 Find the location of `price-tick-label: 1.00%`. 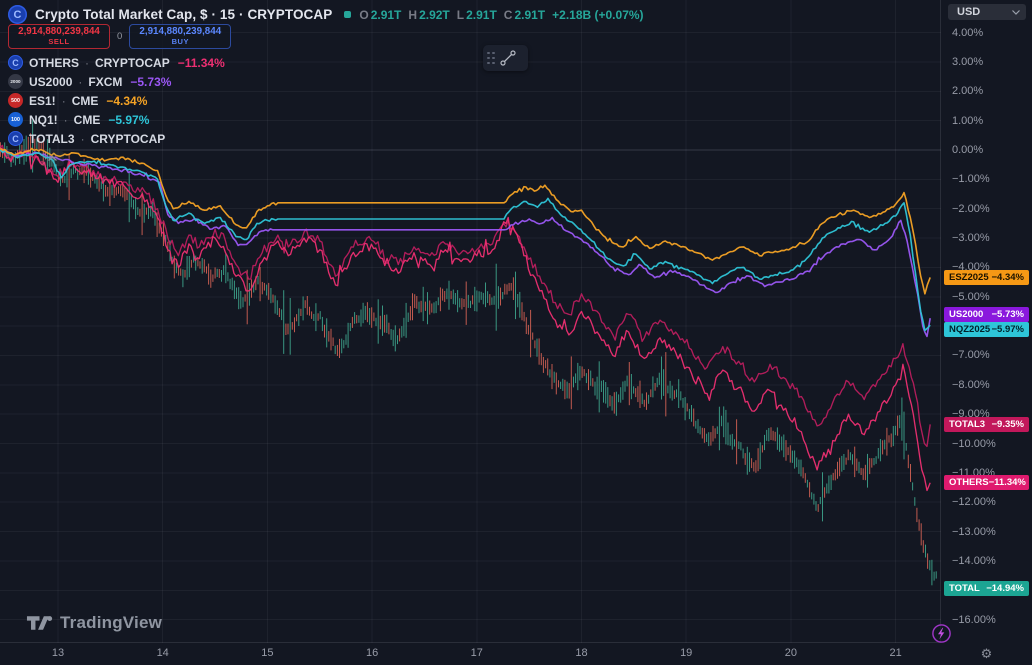

price-tick-label: 1.00% is located at coordinates (968, 120).